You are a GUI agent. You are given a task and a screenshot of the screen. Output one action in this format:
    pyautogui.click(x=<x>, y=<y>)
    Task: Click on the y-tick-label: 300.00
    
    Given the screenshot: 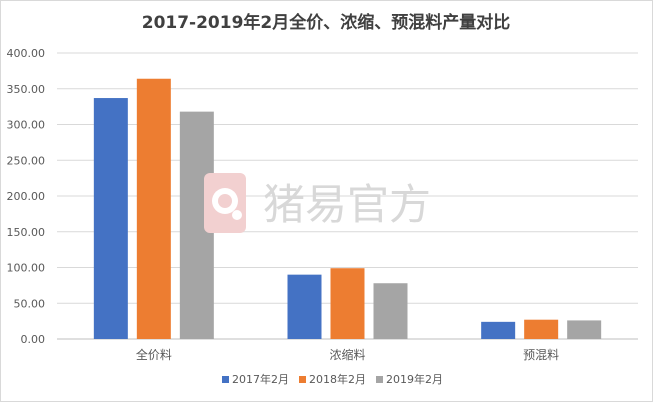 What is the action you would take?
    pyautogui.click(x=26, y=125)
    